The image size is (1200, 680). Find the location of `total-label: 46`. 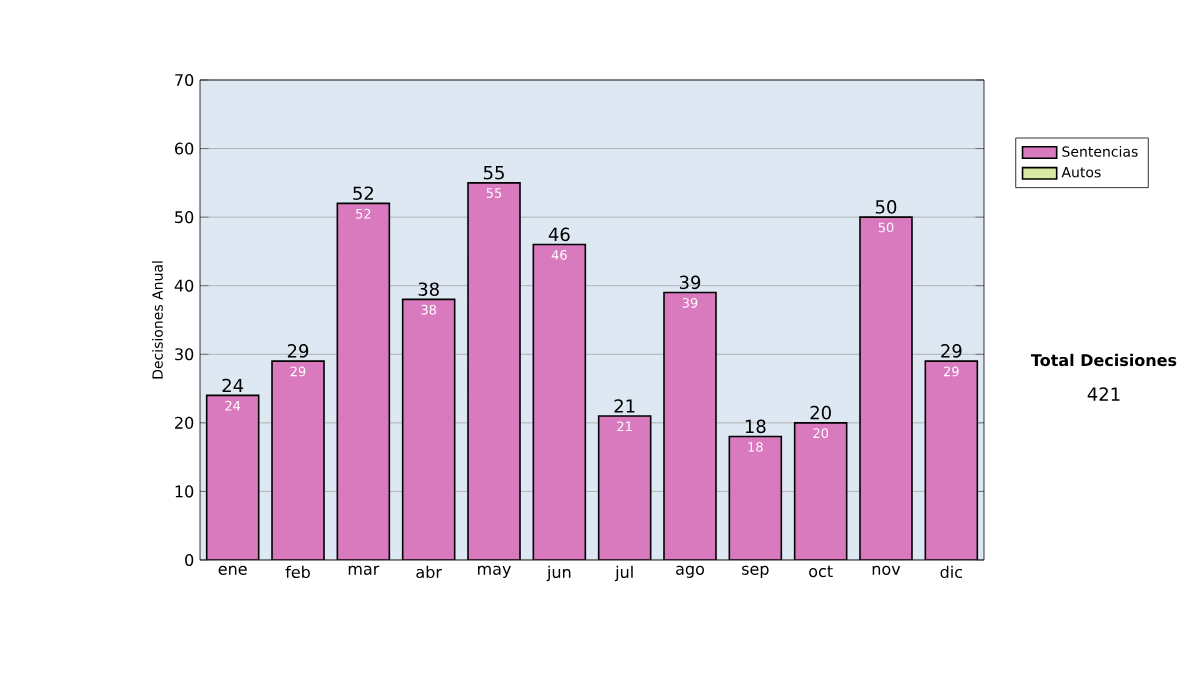

total-label: 46 is located at coordinates (559, 234).